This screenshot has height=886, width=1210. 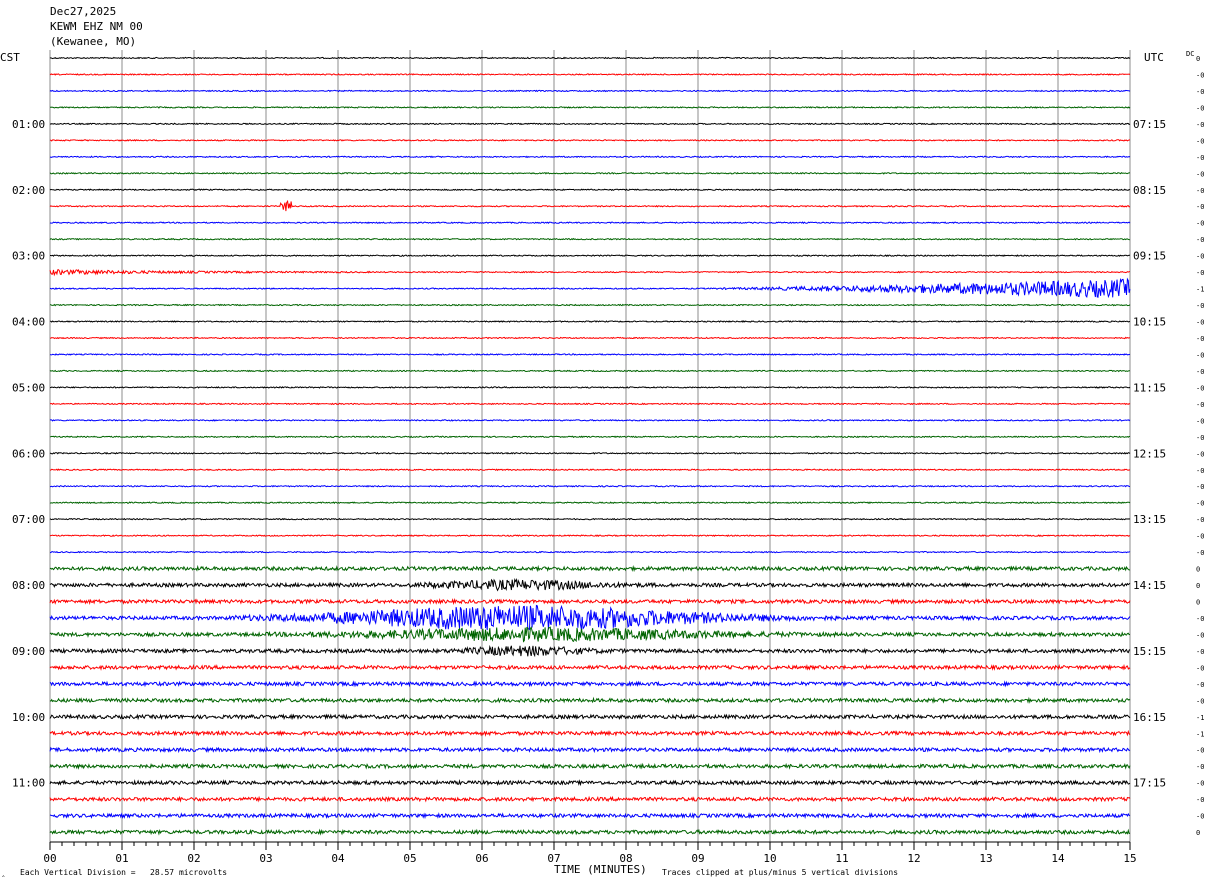 What do you see at coordinates (409, 858) in the screenshot?
I see `x-tick-label: 05` at bounding box center [409, 858].